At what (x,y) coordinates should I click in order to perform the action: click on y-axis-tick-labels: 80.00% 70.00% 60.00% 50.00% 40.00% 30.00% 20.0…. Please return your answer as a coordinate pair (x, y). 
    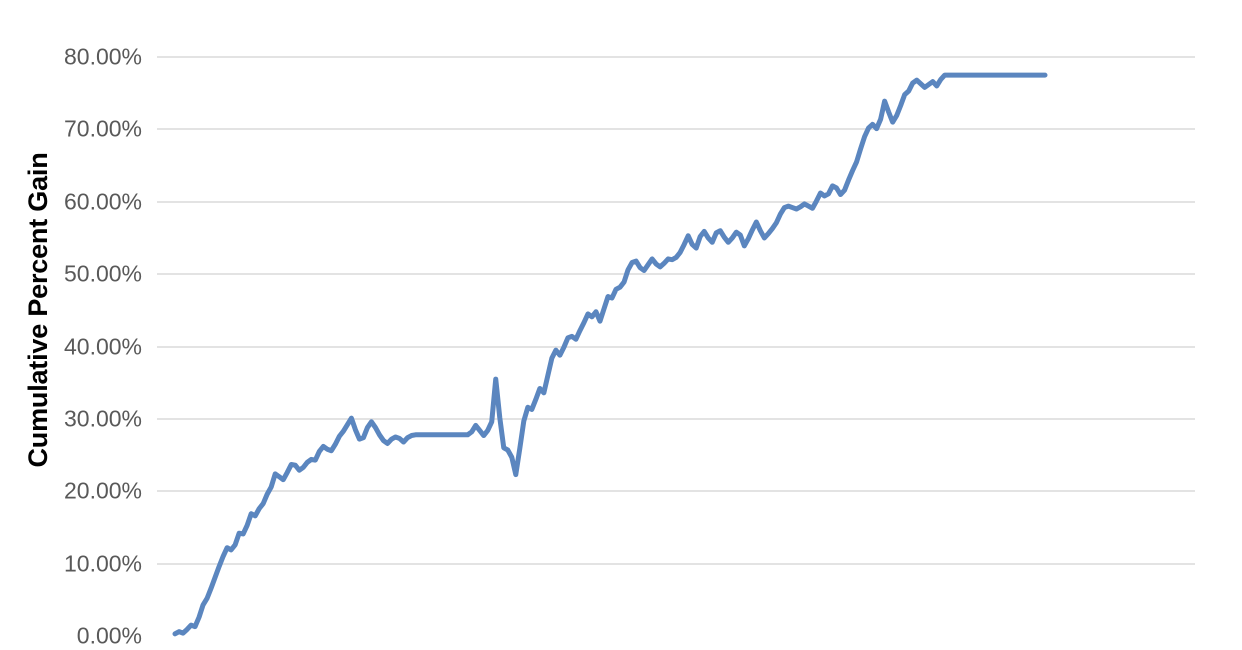
    Looking at the image, I should click on (75, 324).